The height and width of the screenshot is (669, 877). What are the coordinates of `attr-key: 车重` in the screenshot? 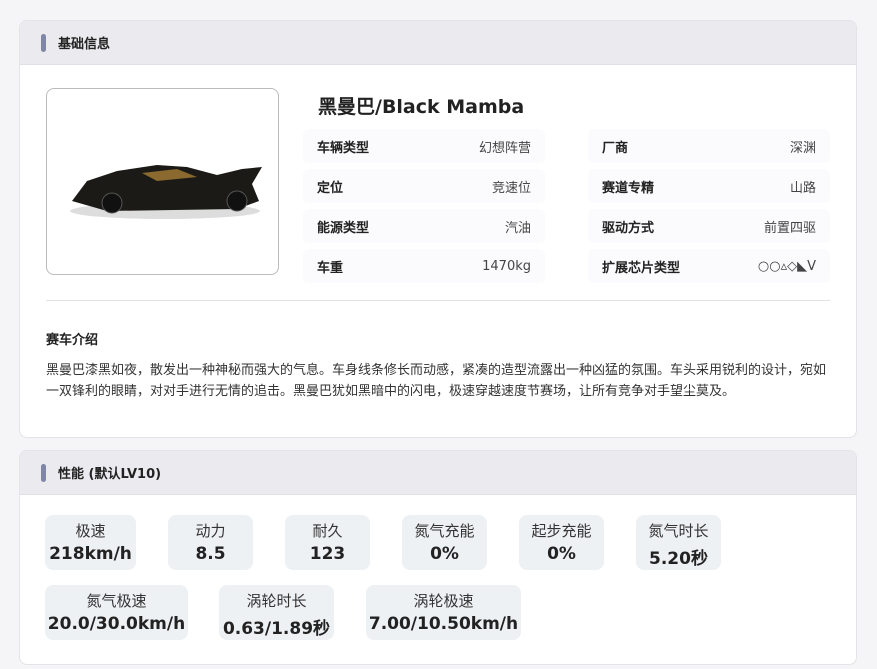 It's located at (330, 268).